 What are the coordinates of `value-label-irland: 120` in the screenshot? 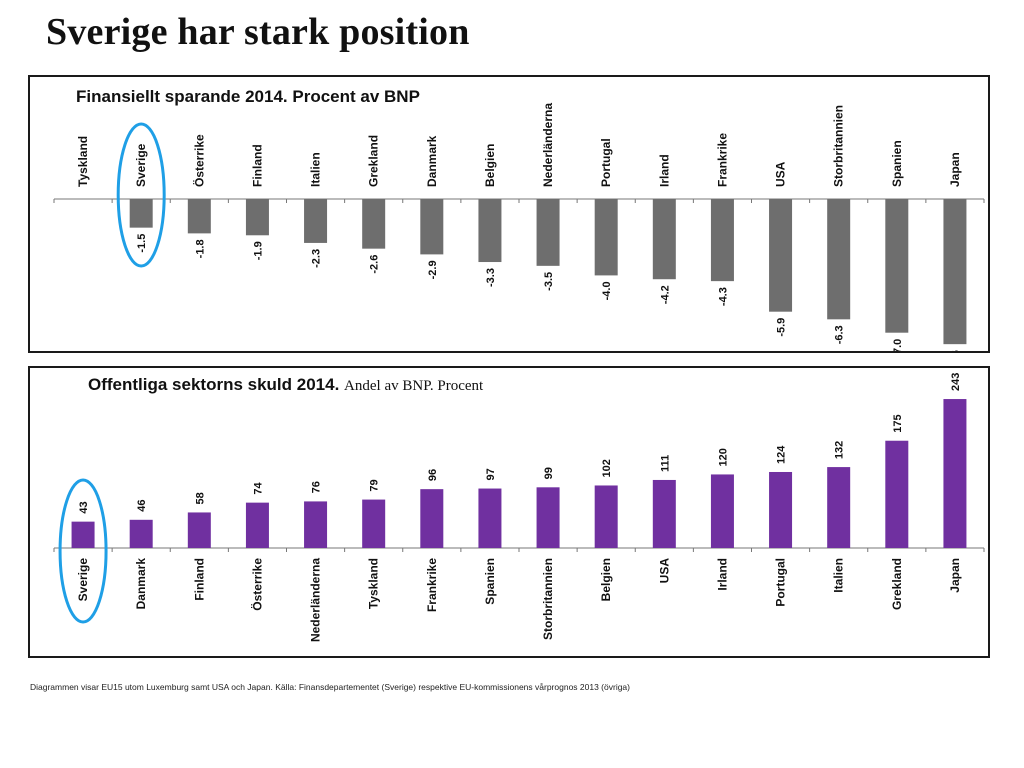 It's located at (723, 457).